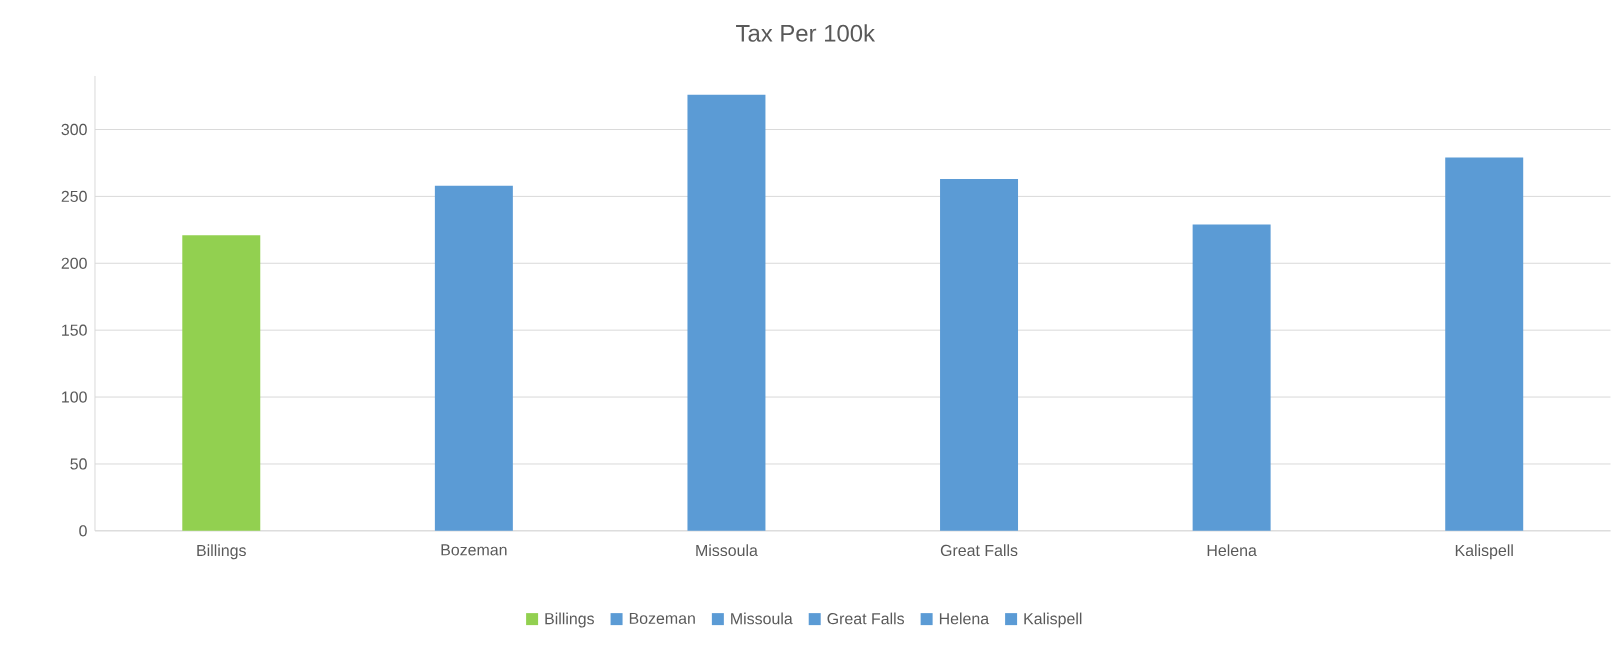 The height and width of the screenshot is (649, 1611). Describe the element at coordinates (83, 531) in the screenshot. I see `y-tick-label: 0` at that location.